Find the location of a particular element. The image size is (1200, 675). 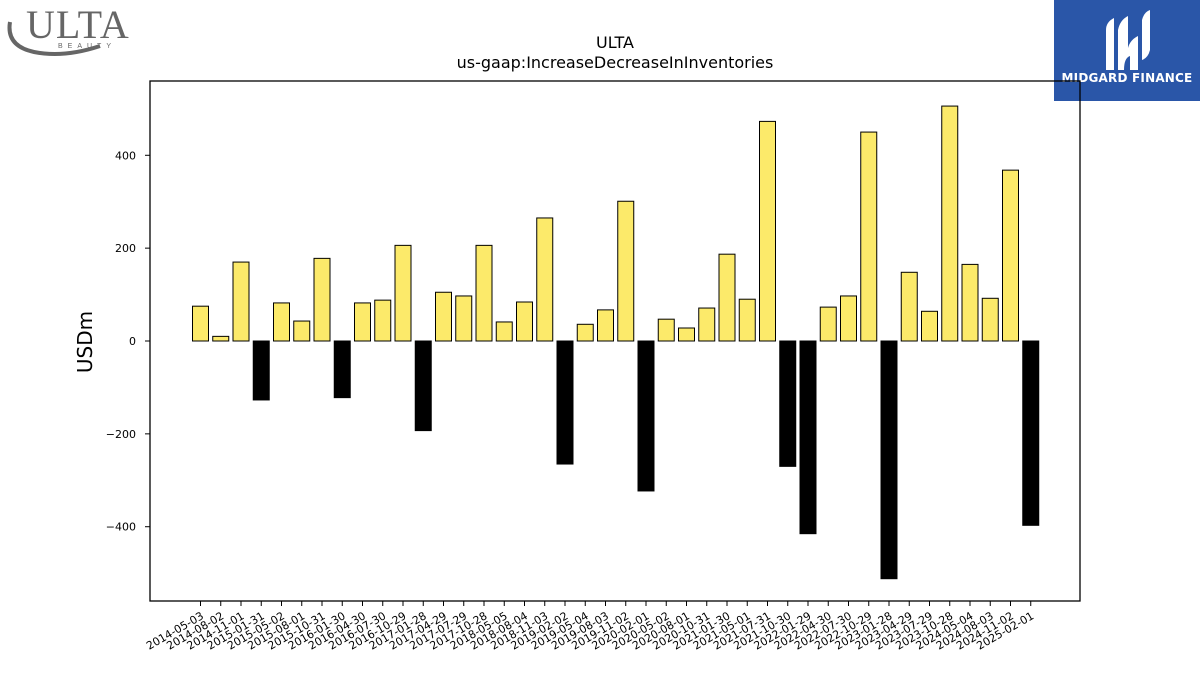

y-ticks: −400 −200 0 200 400 is located at coordinates (128, 341).